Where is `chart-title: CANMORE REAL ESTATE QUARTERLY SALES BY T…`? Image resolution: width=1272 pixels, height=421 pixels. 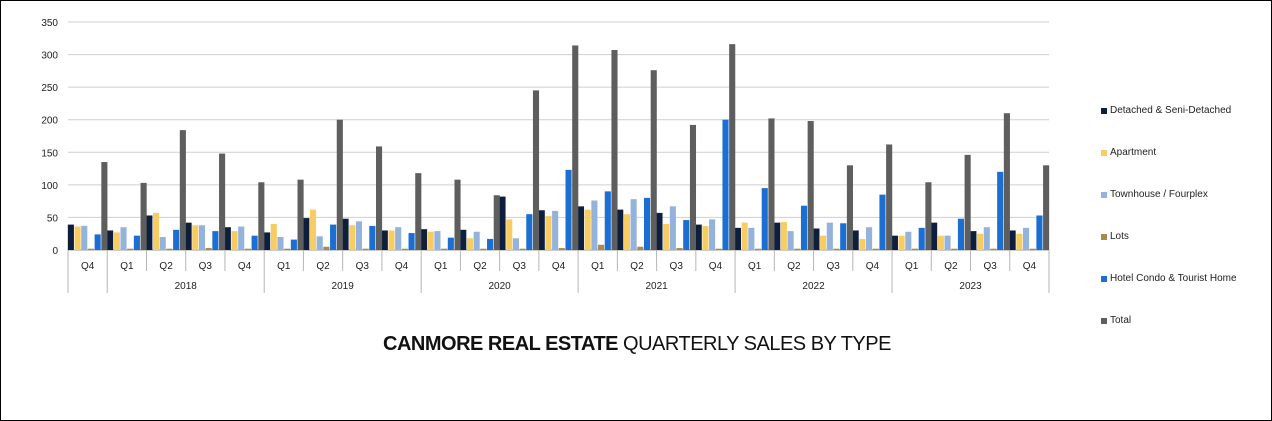 chart-title: CANMORE REAL ESTATE QUARTERLY SALES BY T… is located at coordinates (636, 344).